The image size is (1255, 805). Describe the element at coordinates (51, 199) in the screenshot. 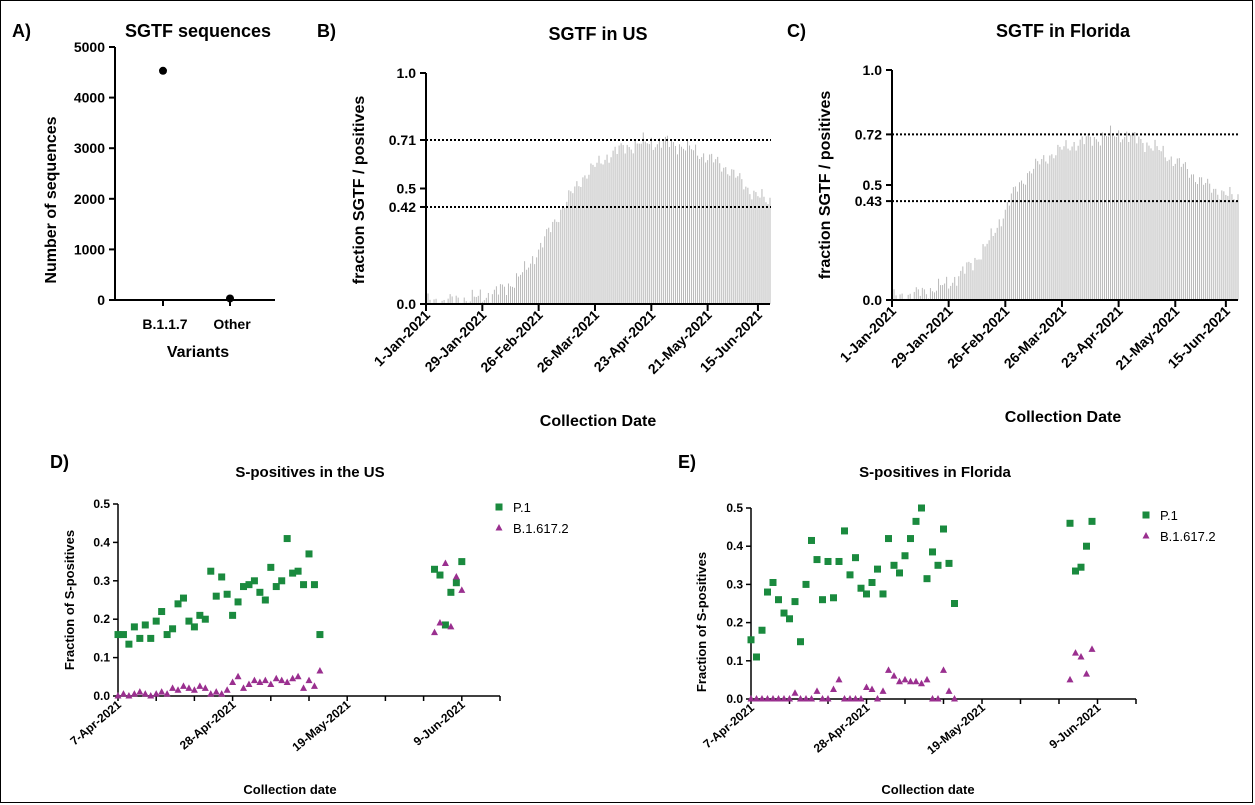

I see `panel-a-ylabel: Number of sequences` at that location.